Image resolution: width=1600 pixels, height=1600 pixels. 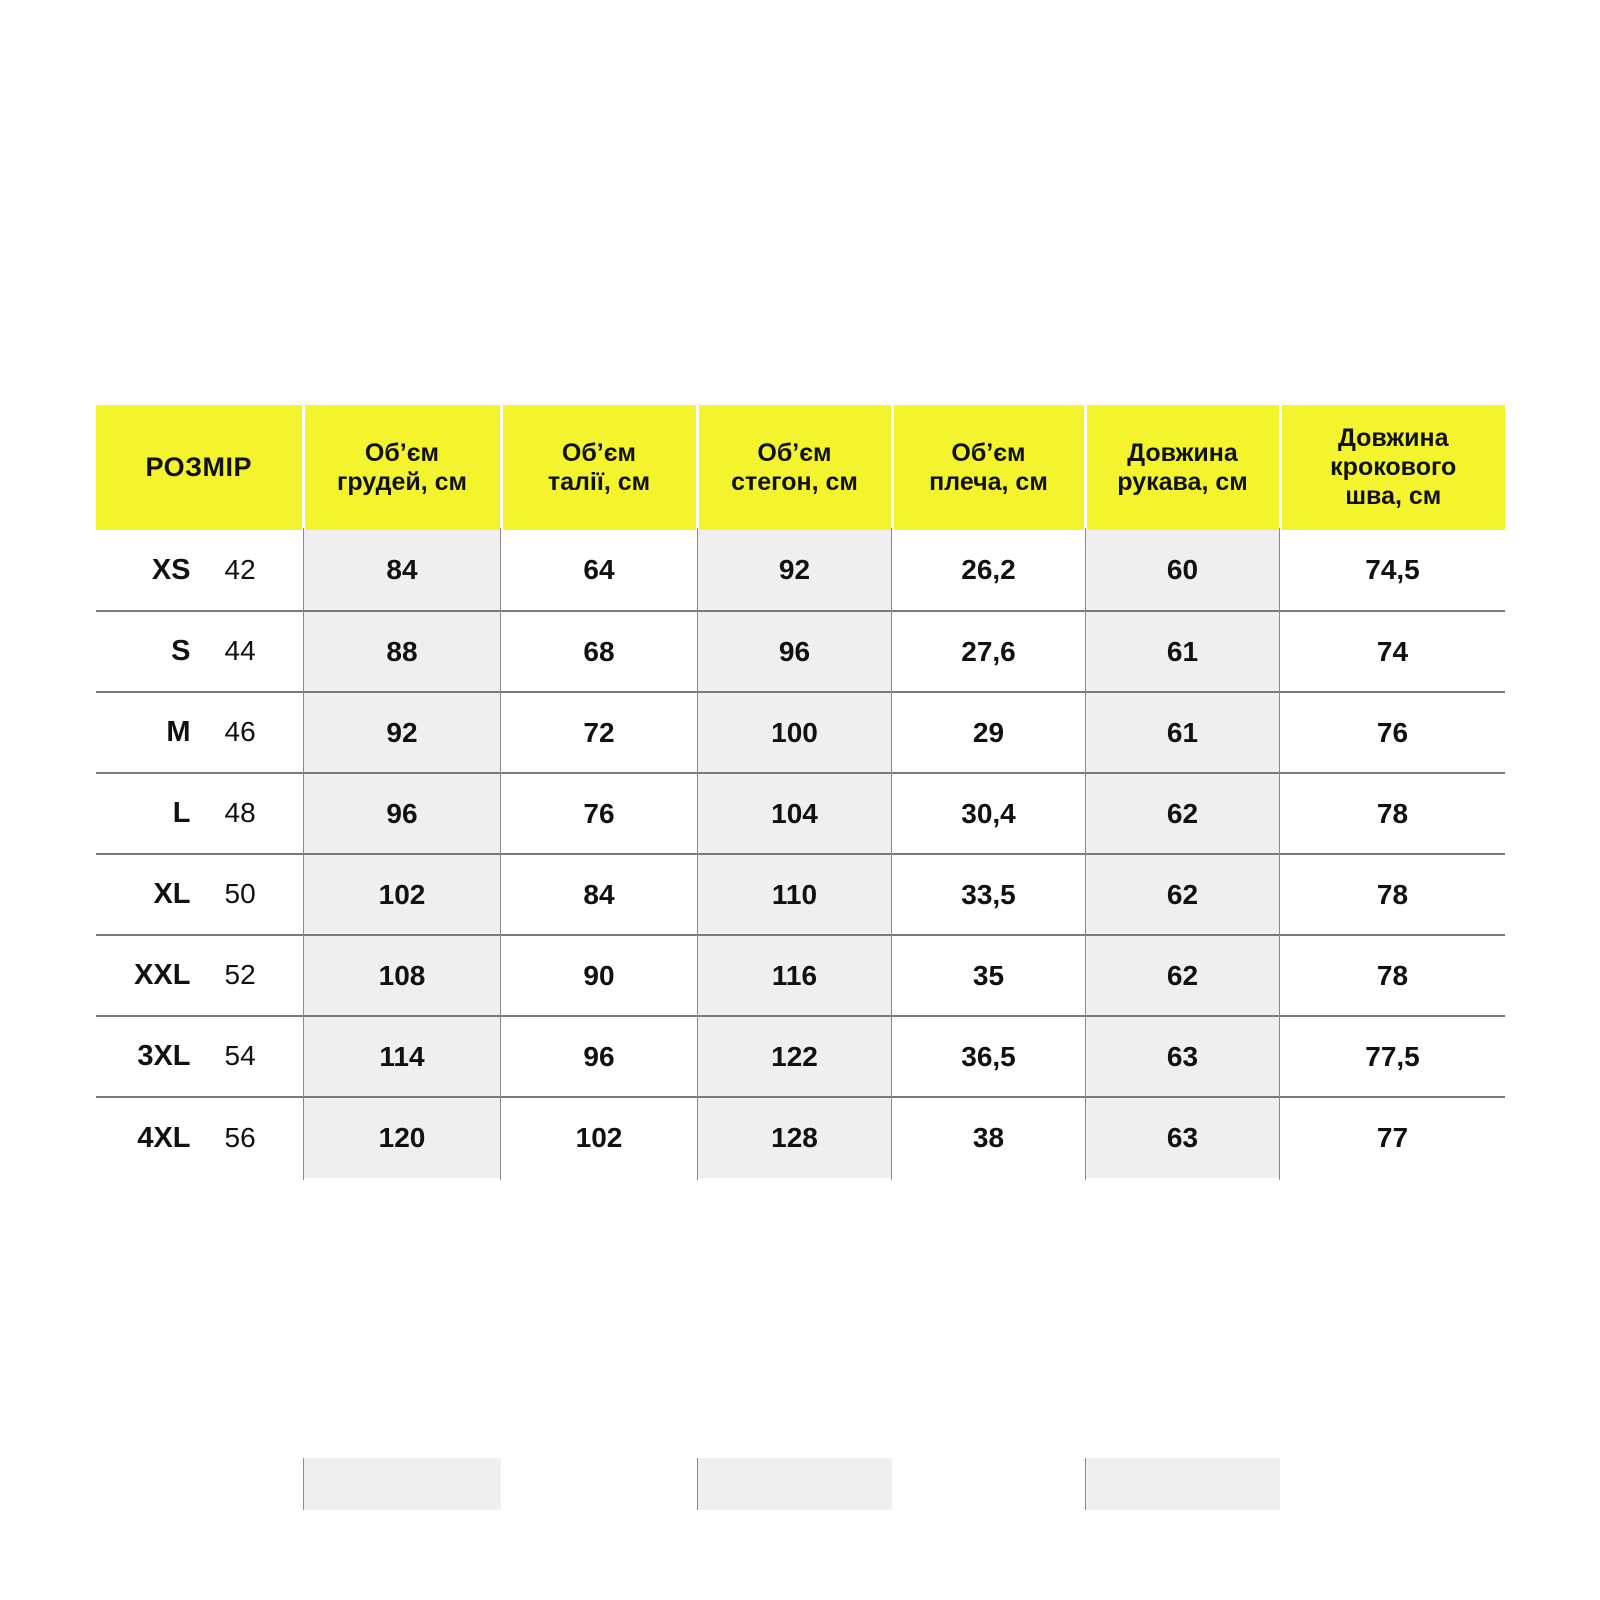 I want to click on size-cell-inner: XL 50, so click(x=199, y=894).